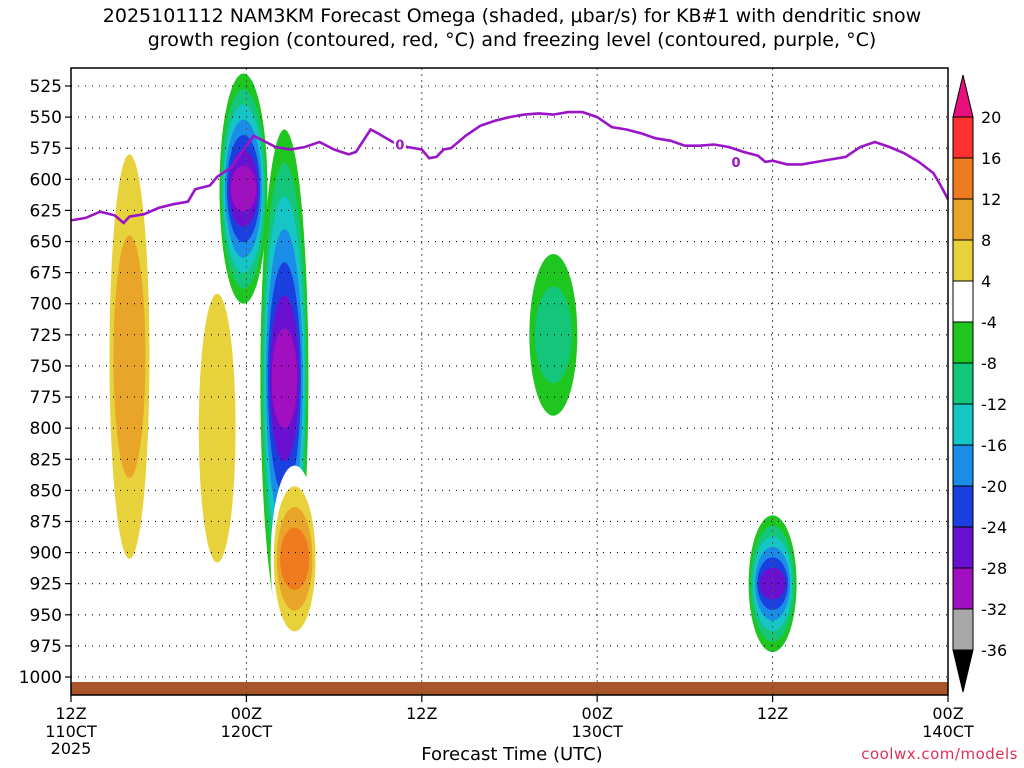 This screenshot has width=1024, height=768. Describe the element at coordinates (989, 363) in the screenshot. I see `colorbar-label: -8` at that location.